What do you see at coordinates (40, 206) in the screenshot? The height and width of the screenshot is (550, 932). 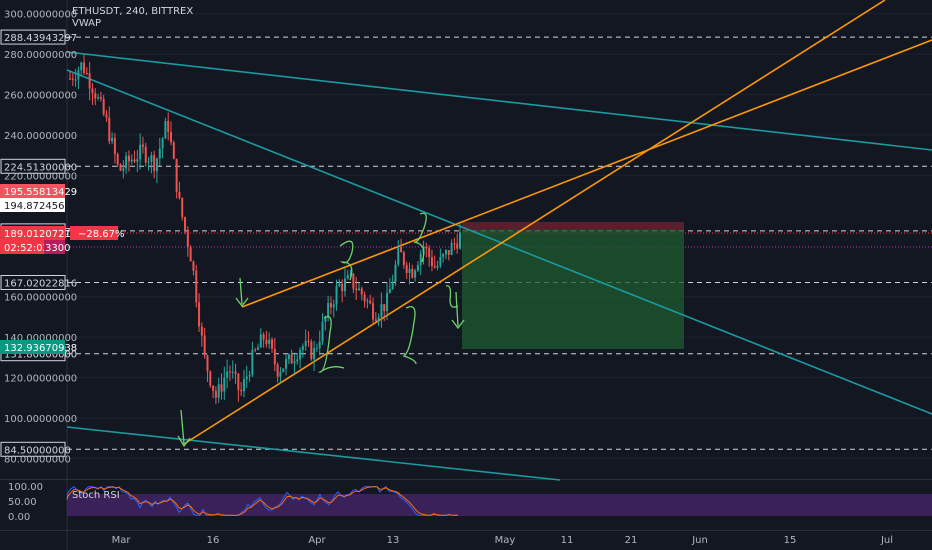 I see `price-tag-label: 194.87245672` at bounding box center [40, 206].